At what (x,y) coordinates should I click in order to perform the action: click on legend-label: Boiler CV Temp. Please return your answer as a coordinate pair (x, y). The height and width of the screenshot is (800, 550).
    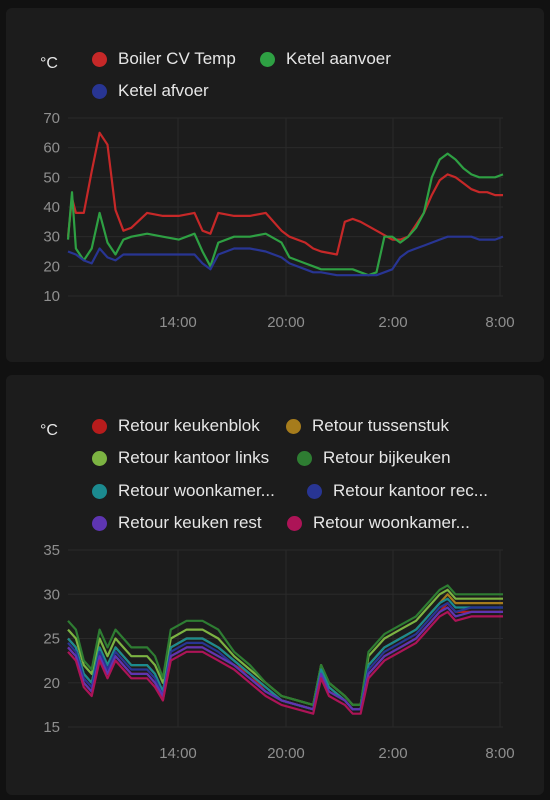
    Looking at the image, I should click on (177, 58).